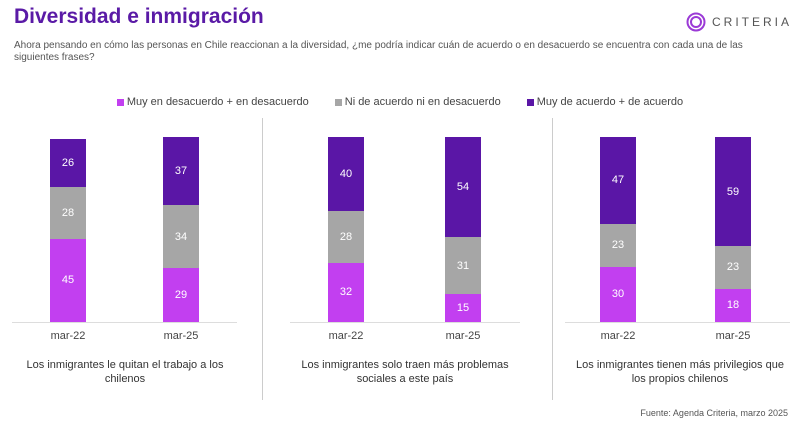  I want to click on stacked-bar: 45 28 26, so click(68, 230).